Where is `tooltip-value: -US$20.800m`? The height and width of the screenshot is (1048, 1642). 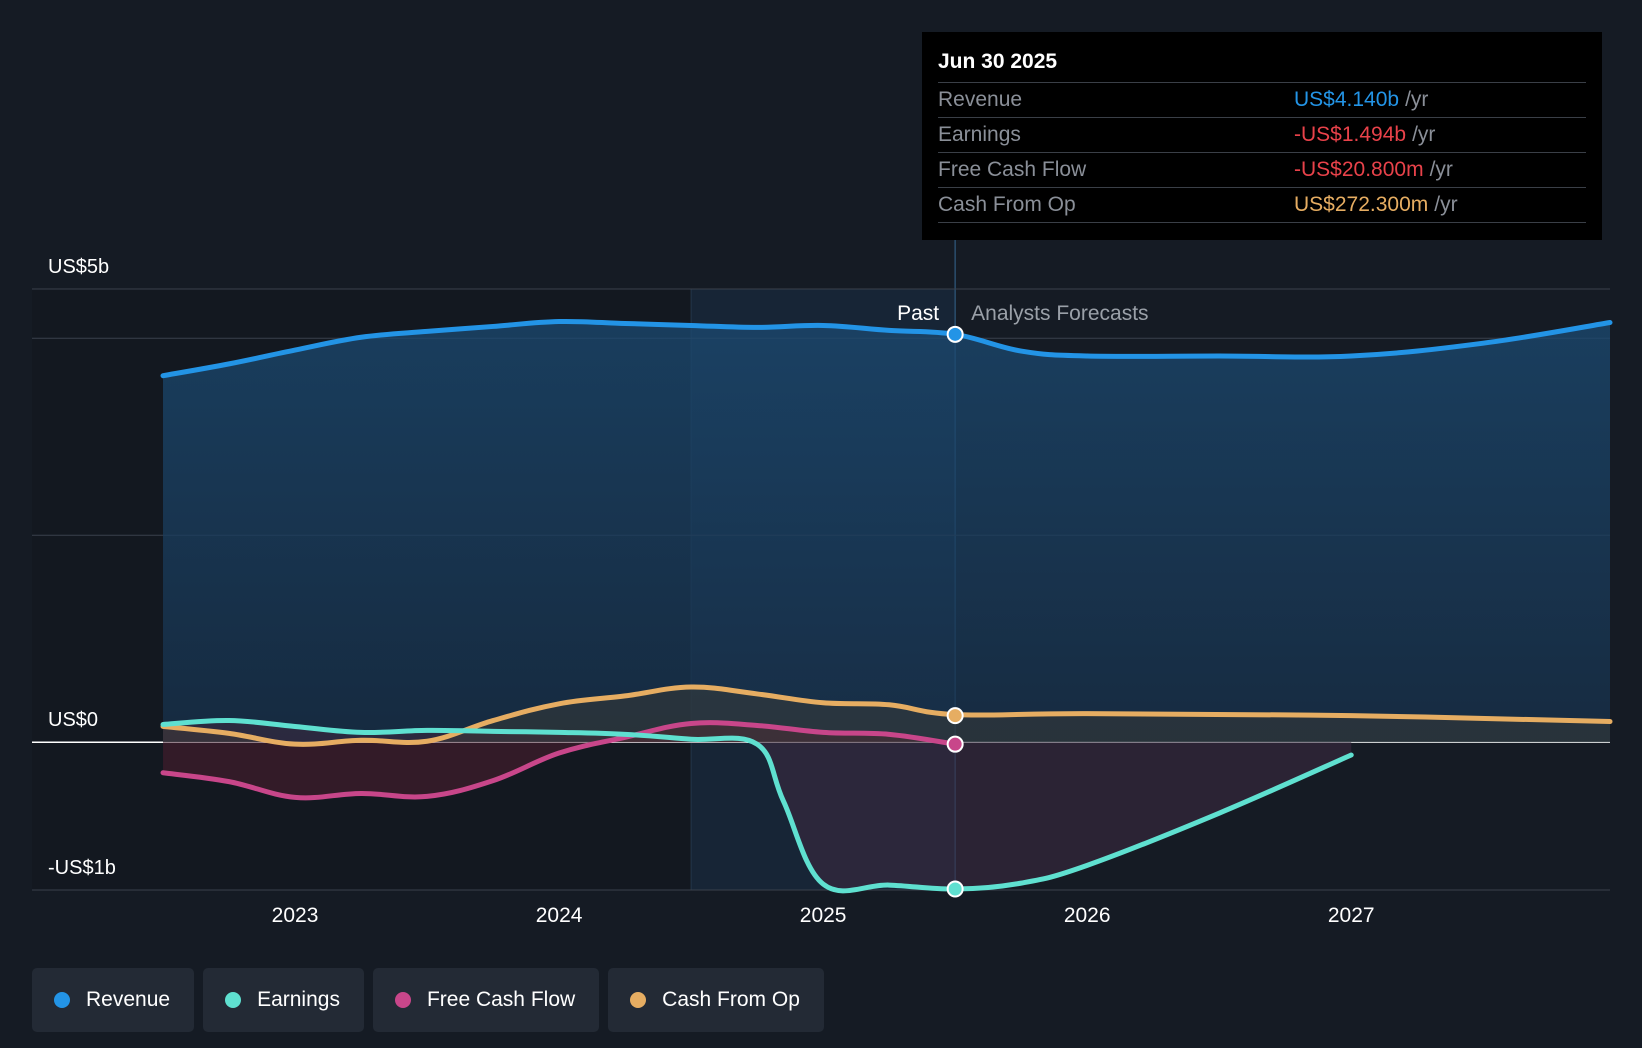 tooltip-value: -US$20.800m is located at coordinates (1359, 169).